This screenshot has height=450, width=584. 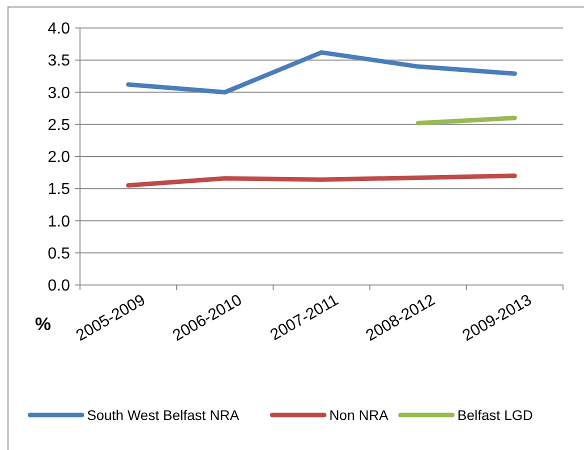 I want to click on y-tick-label: 1.5, so click(x=59, y=189).